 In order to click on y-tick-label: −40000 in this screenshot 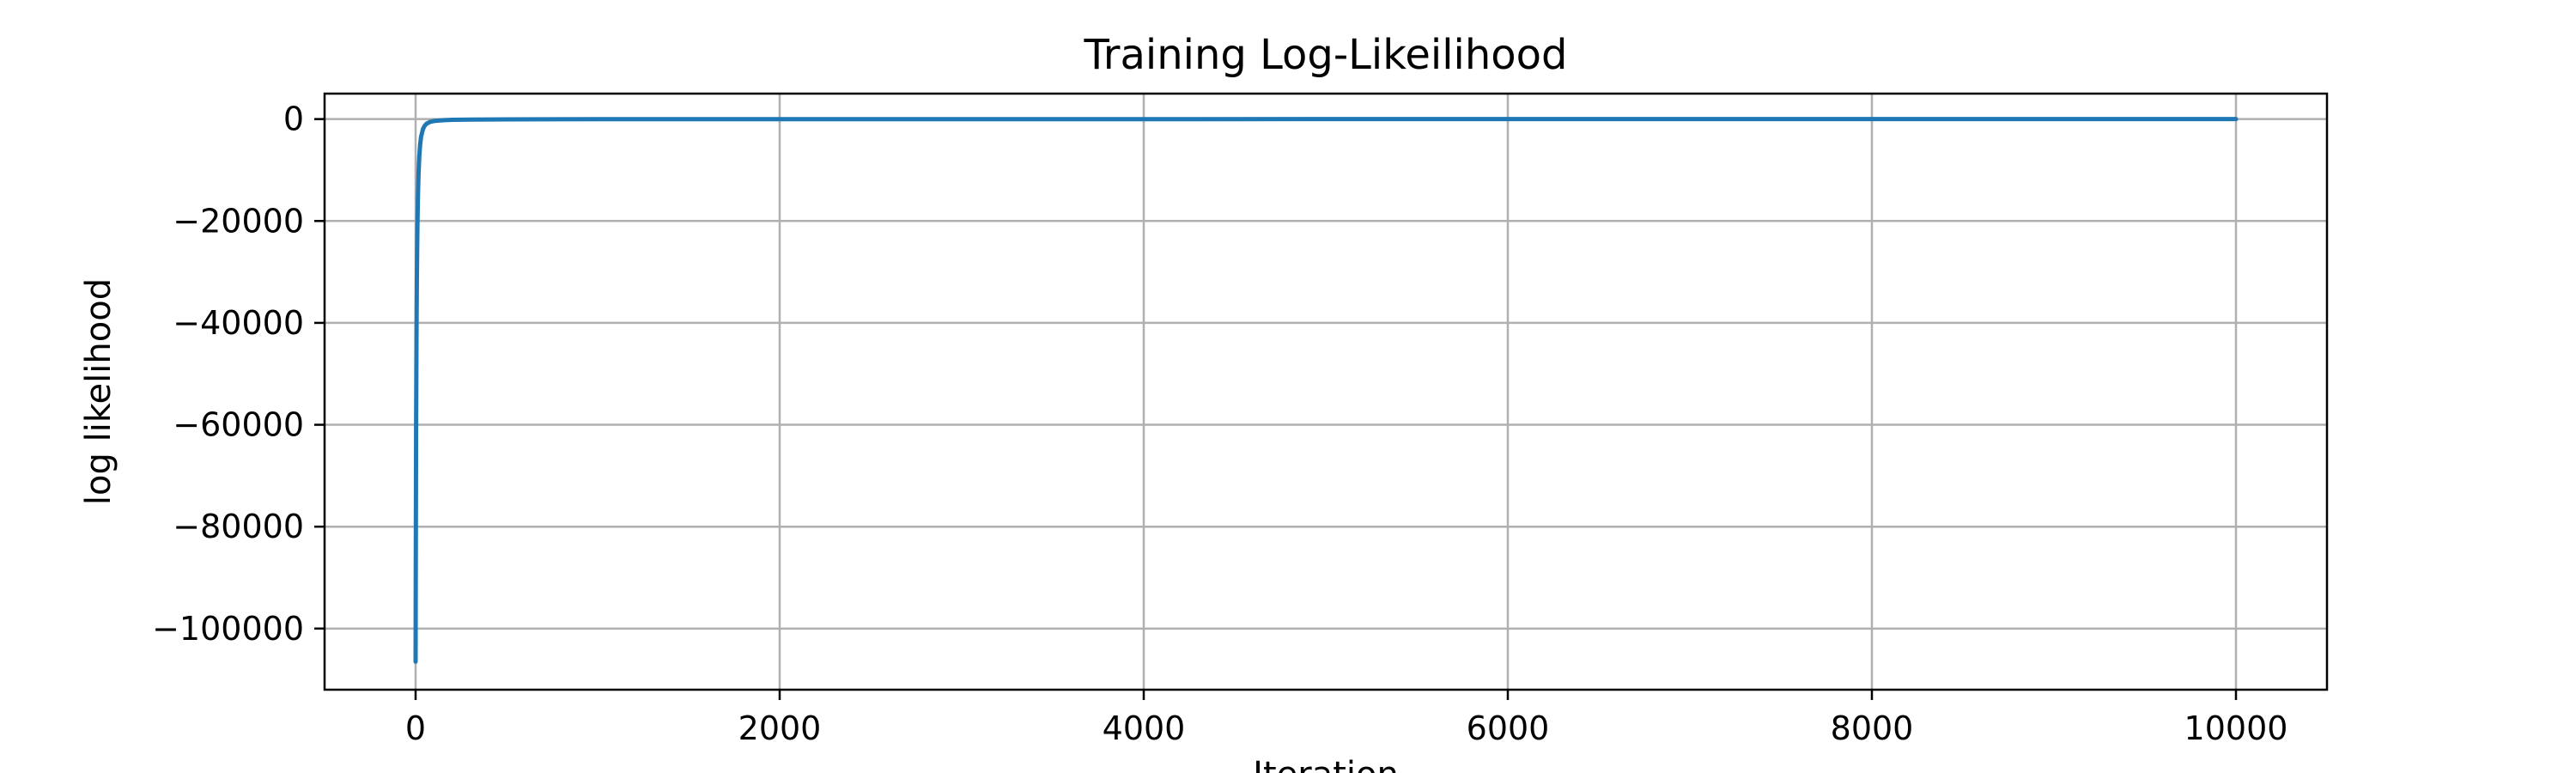, I will do `click(239, 323)`.